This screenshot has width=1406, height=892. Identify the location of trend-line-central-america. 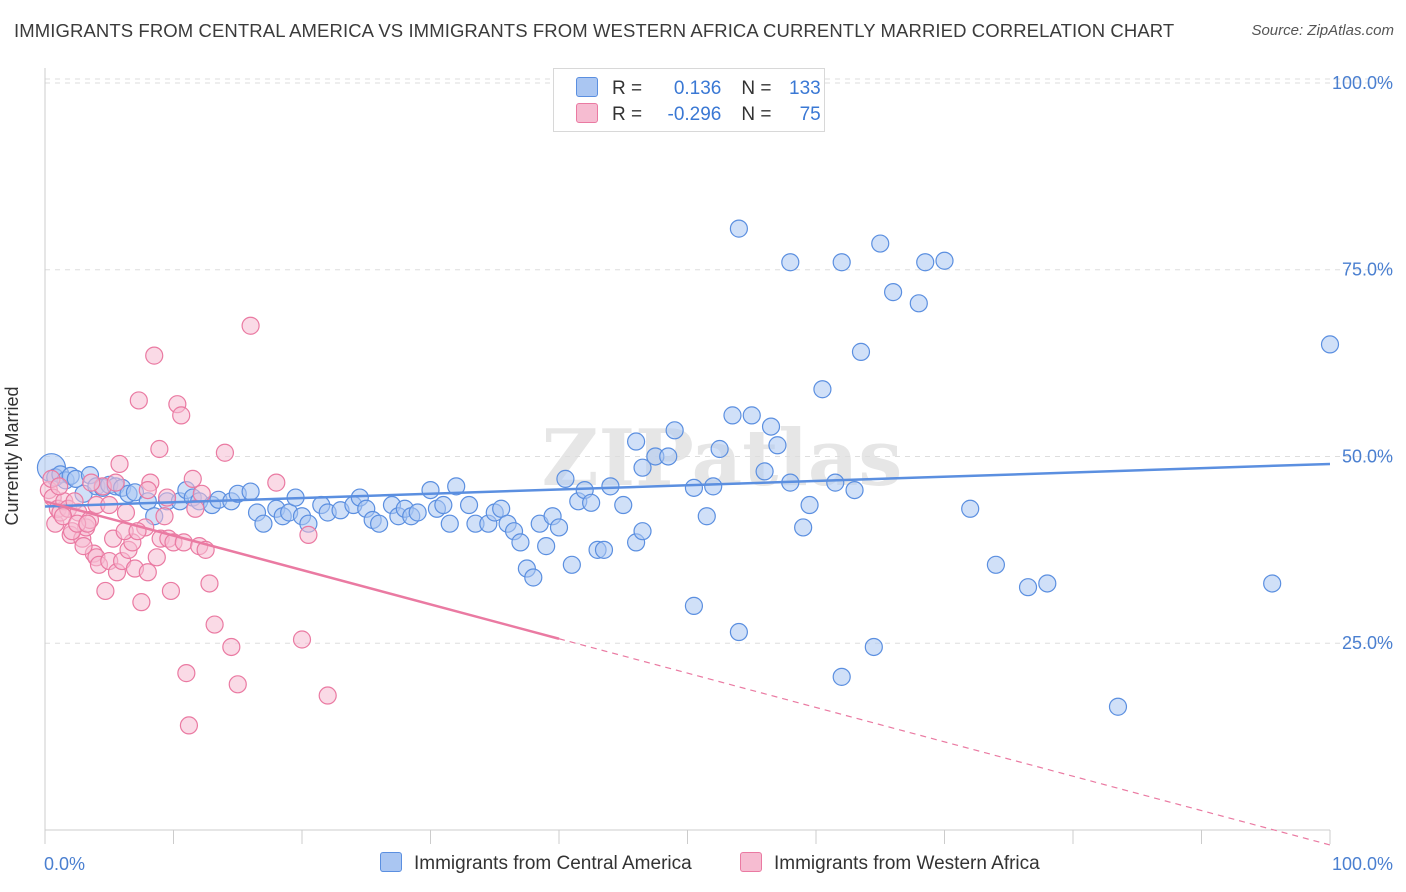
(687, 485).